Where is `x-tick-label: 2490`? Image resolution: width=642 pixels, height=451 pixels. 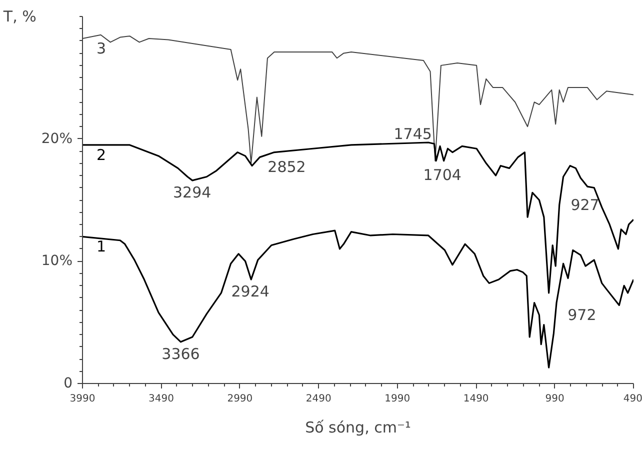 x-tick-label: 2490 is located at coordinates (319, 399).